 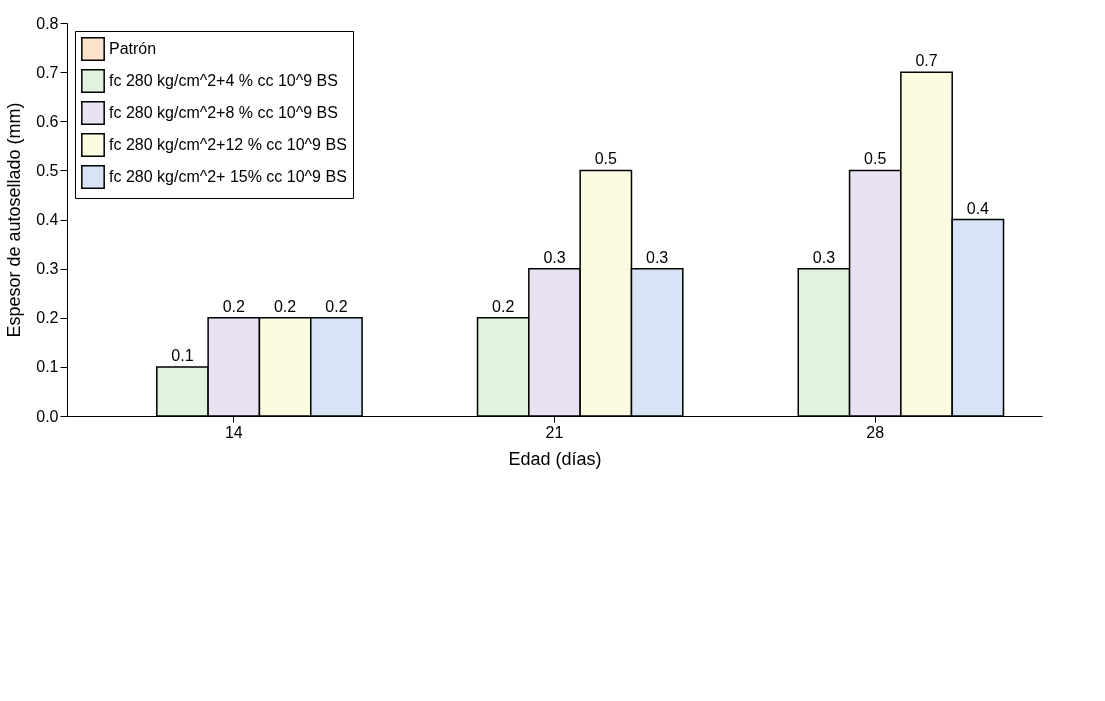 What do you see at coordinates (47, 121) in the screenshot?
I see `y-tick-label: 0.6` at bounding box center [47, 121].